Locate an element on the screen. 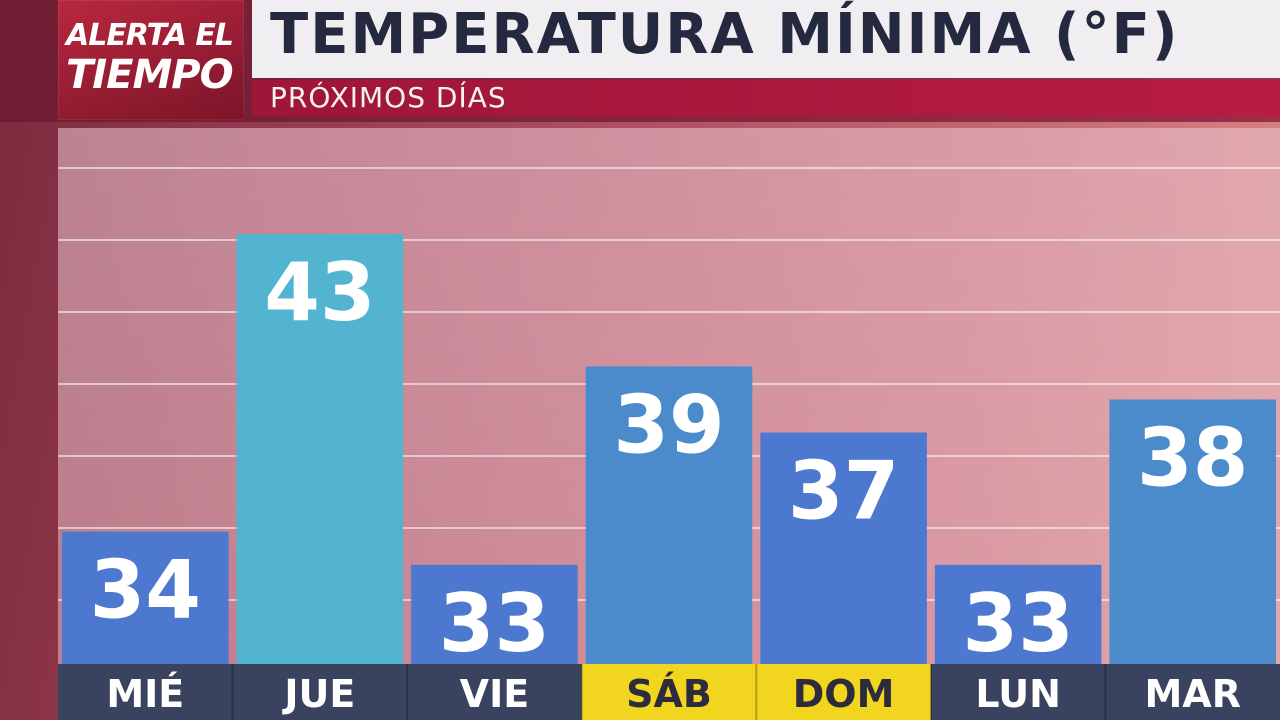  bar-jue is located at coordinates (320, 449).